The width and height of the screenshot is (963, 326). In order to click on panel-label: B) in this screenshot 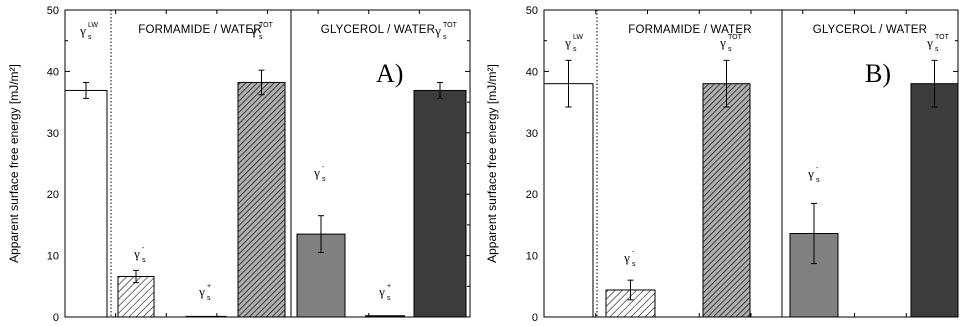, I will do `click(878, 73)`.